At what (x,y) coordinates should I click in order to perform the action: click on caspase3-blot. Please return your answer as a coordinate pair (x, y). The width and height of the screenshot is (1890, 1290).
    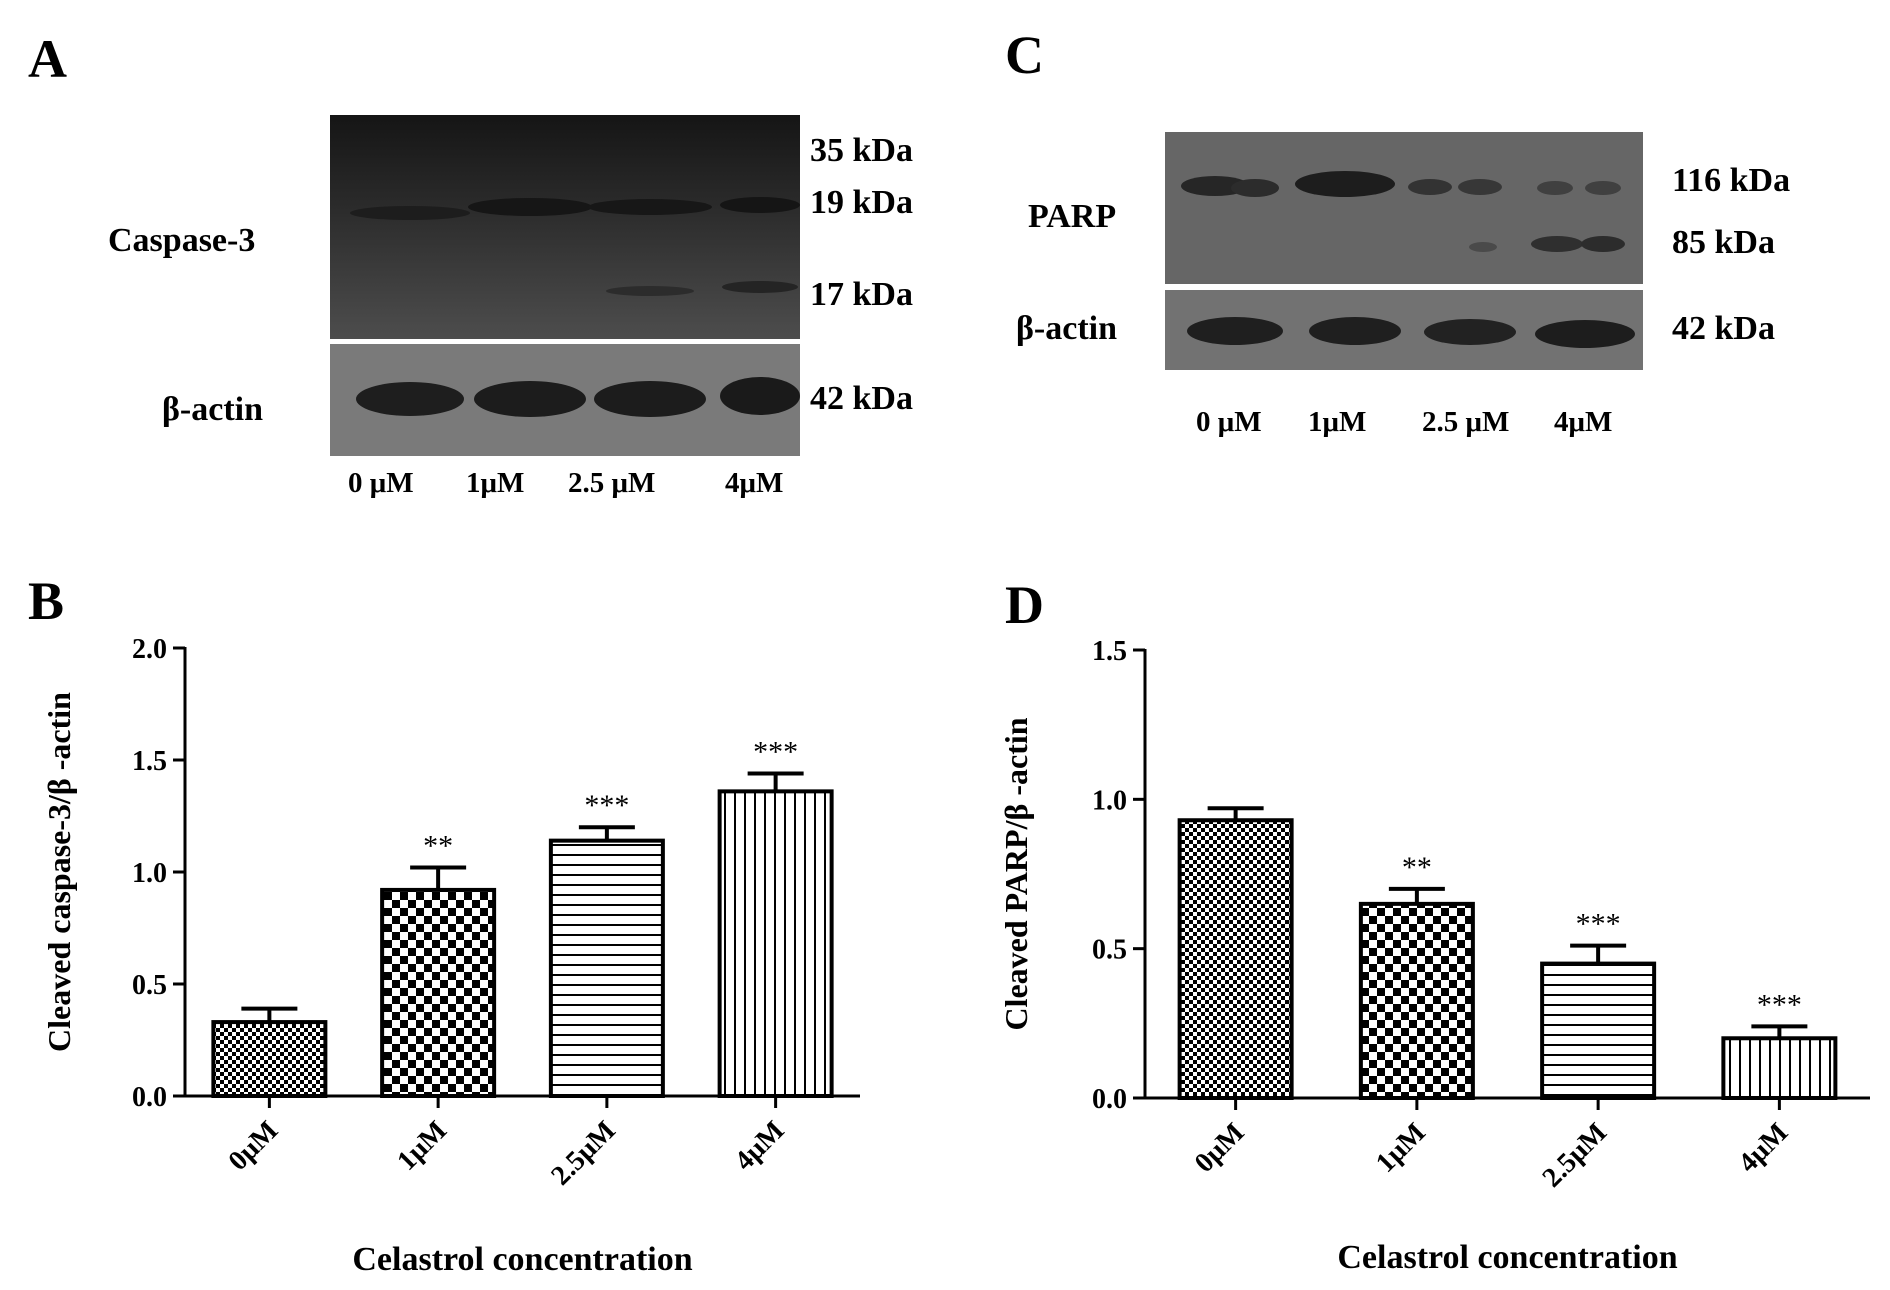
    Looking at the image, I should click on (565, 227).